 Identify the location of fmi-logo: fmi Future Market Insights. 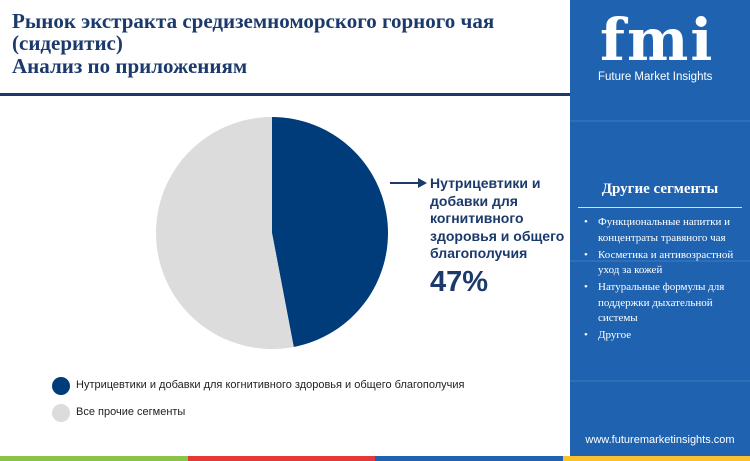
(662, 49).